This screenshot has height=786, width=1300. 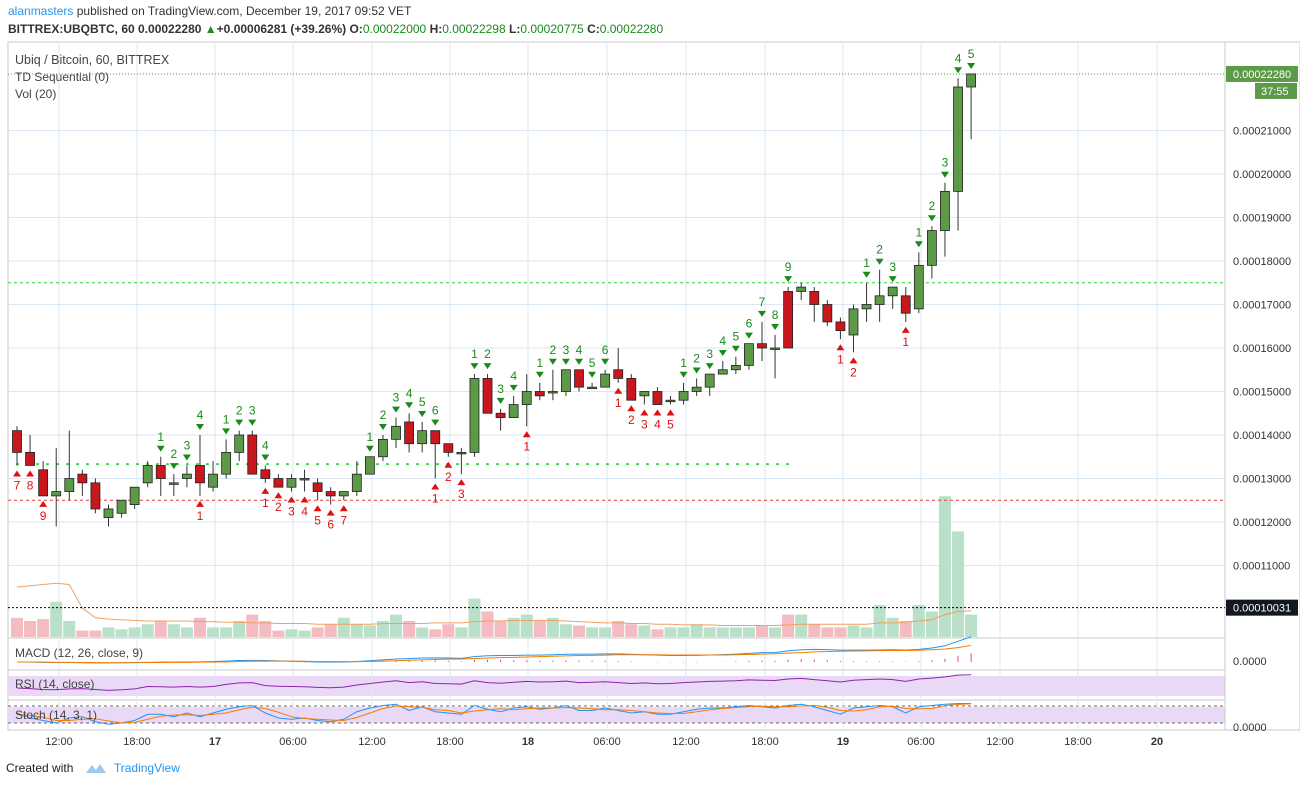 What do you see at coordinates (422, 402) in the screenshot?
I see `td-sell-count: 5` at bounding box center [422, 402].